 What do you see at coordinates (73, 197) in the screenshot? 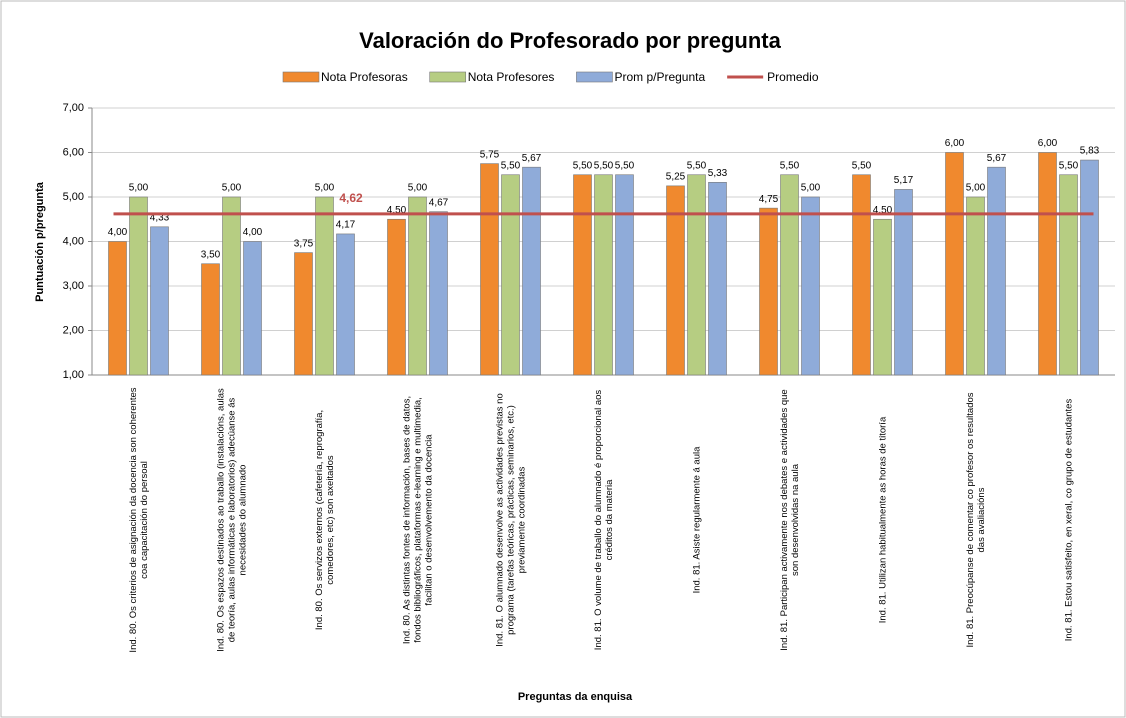
I see `y-tick-label: 5,00` at bounding box center [73, 197].